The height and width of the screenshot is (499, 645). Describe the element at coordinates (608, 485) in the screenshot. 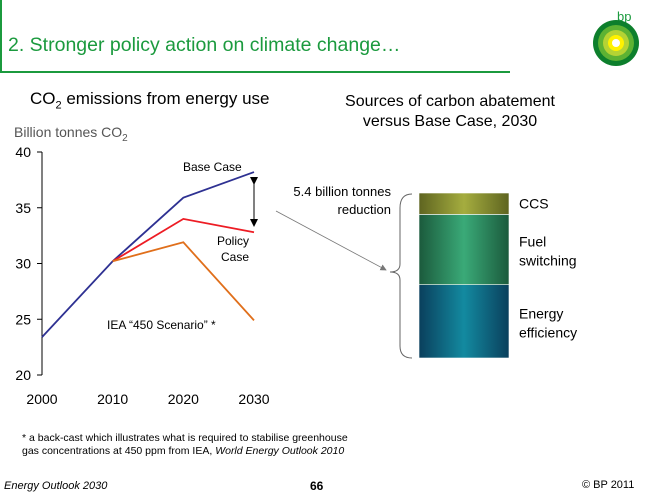

I see `footer-copyright: © BP 2011` at that location.